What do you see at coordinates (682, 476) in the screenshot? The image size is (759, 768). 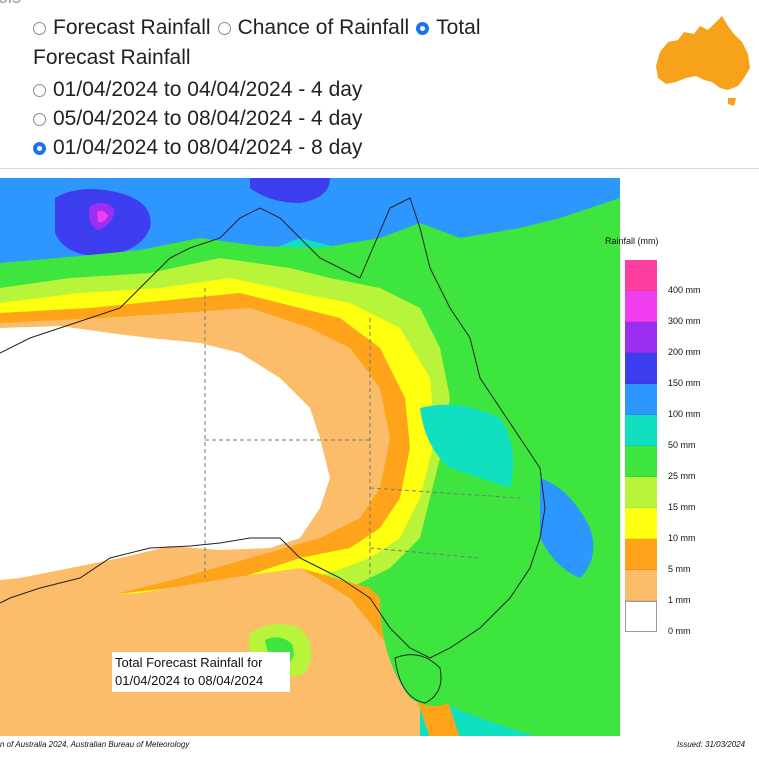 I see `legend-label: 25 mm` at bounding box center [682, 476].